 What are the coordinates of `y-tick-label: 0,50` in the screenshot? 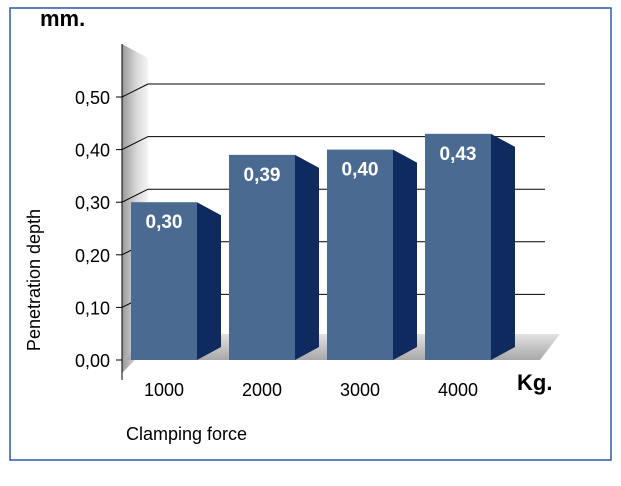 It's located at (92, 98).